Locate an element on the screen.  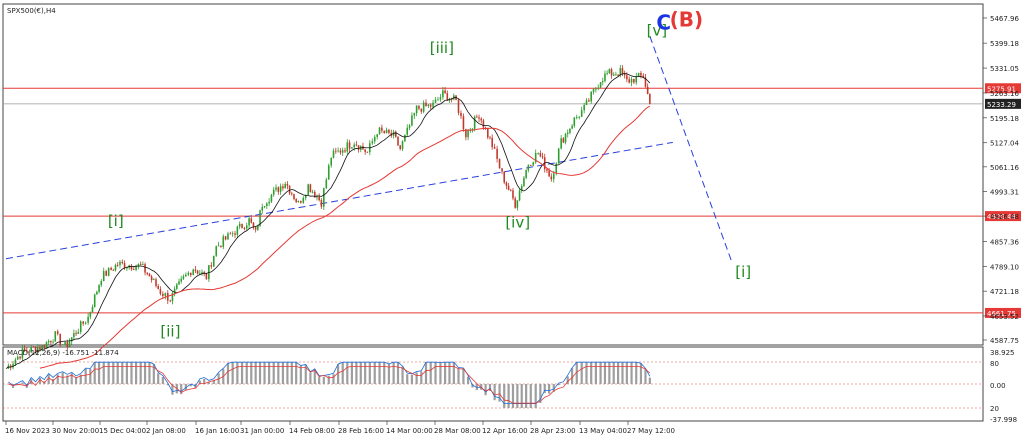
time-tick-label: 27 May 12:00 is located at coordinates (651, 431).